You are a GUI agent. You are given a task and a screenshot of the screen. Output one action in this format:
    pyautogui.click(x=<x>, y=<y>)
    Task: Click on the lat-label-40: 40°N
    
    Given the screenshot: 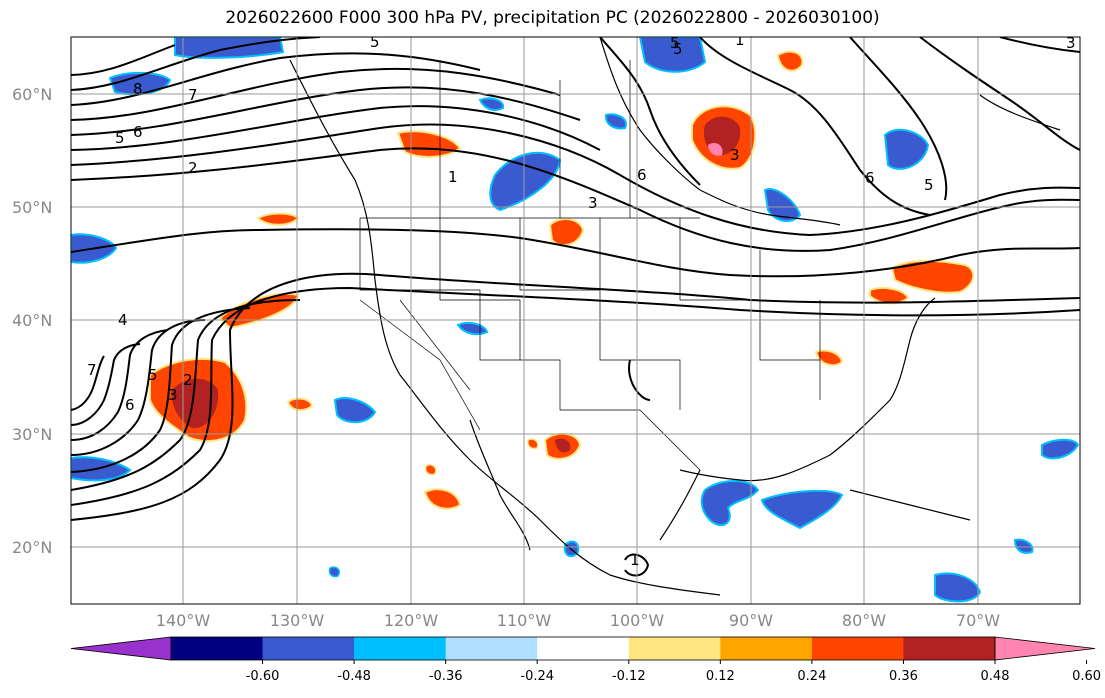 What is the action you would take?
    pyautogui.click(x=32, y=320)
    